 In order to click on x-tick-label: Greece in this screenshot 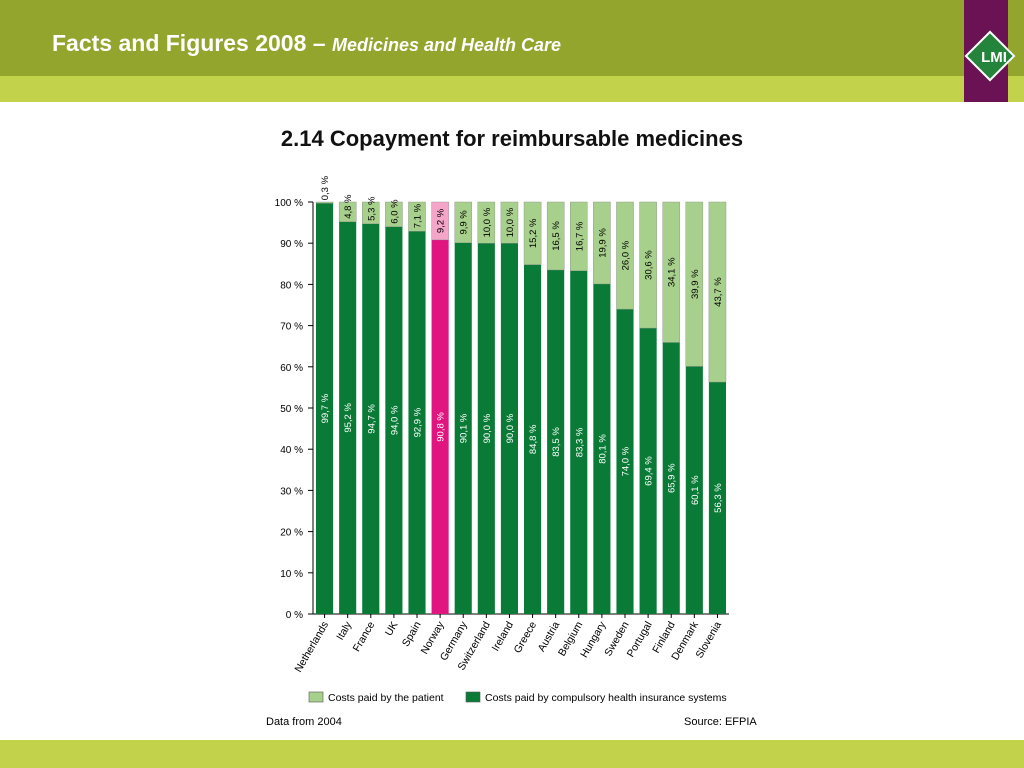, I will do `click(526, 637)`.